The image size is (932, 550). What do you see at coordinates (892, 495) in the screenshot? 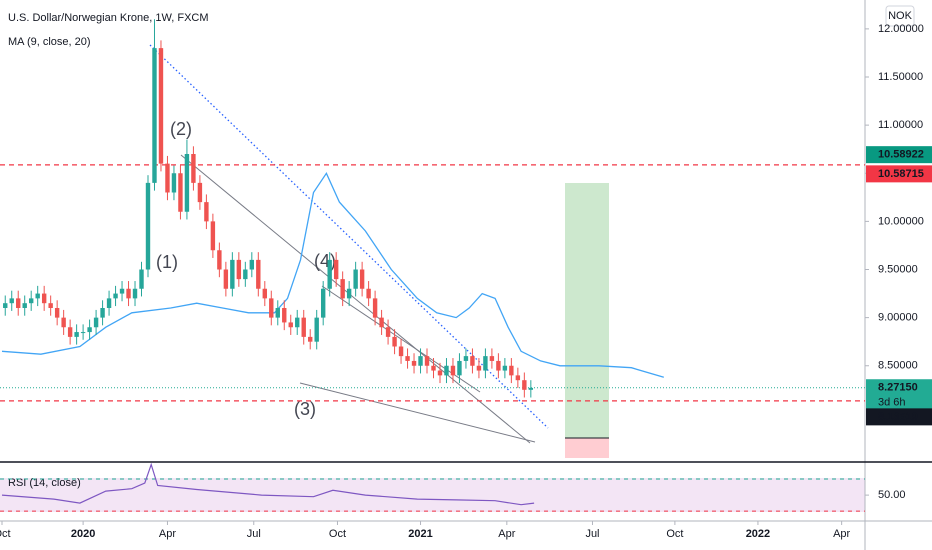
I see `rsi-tick-label: 50.00` at bounding box center [892, 495].